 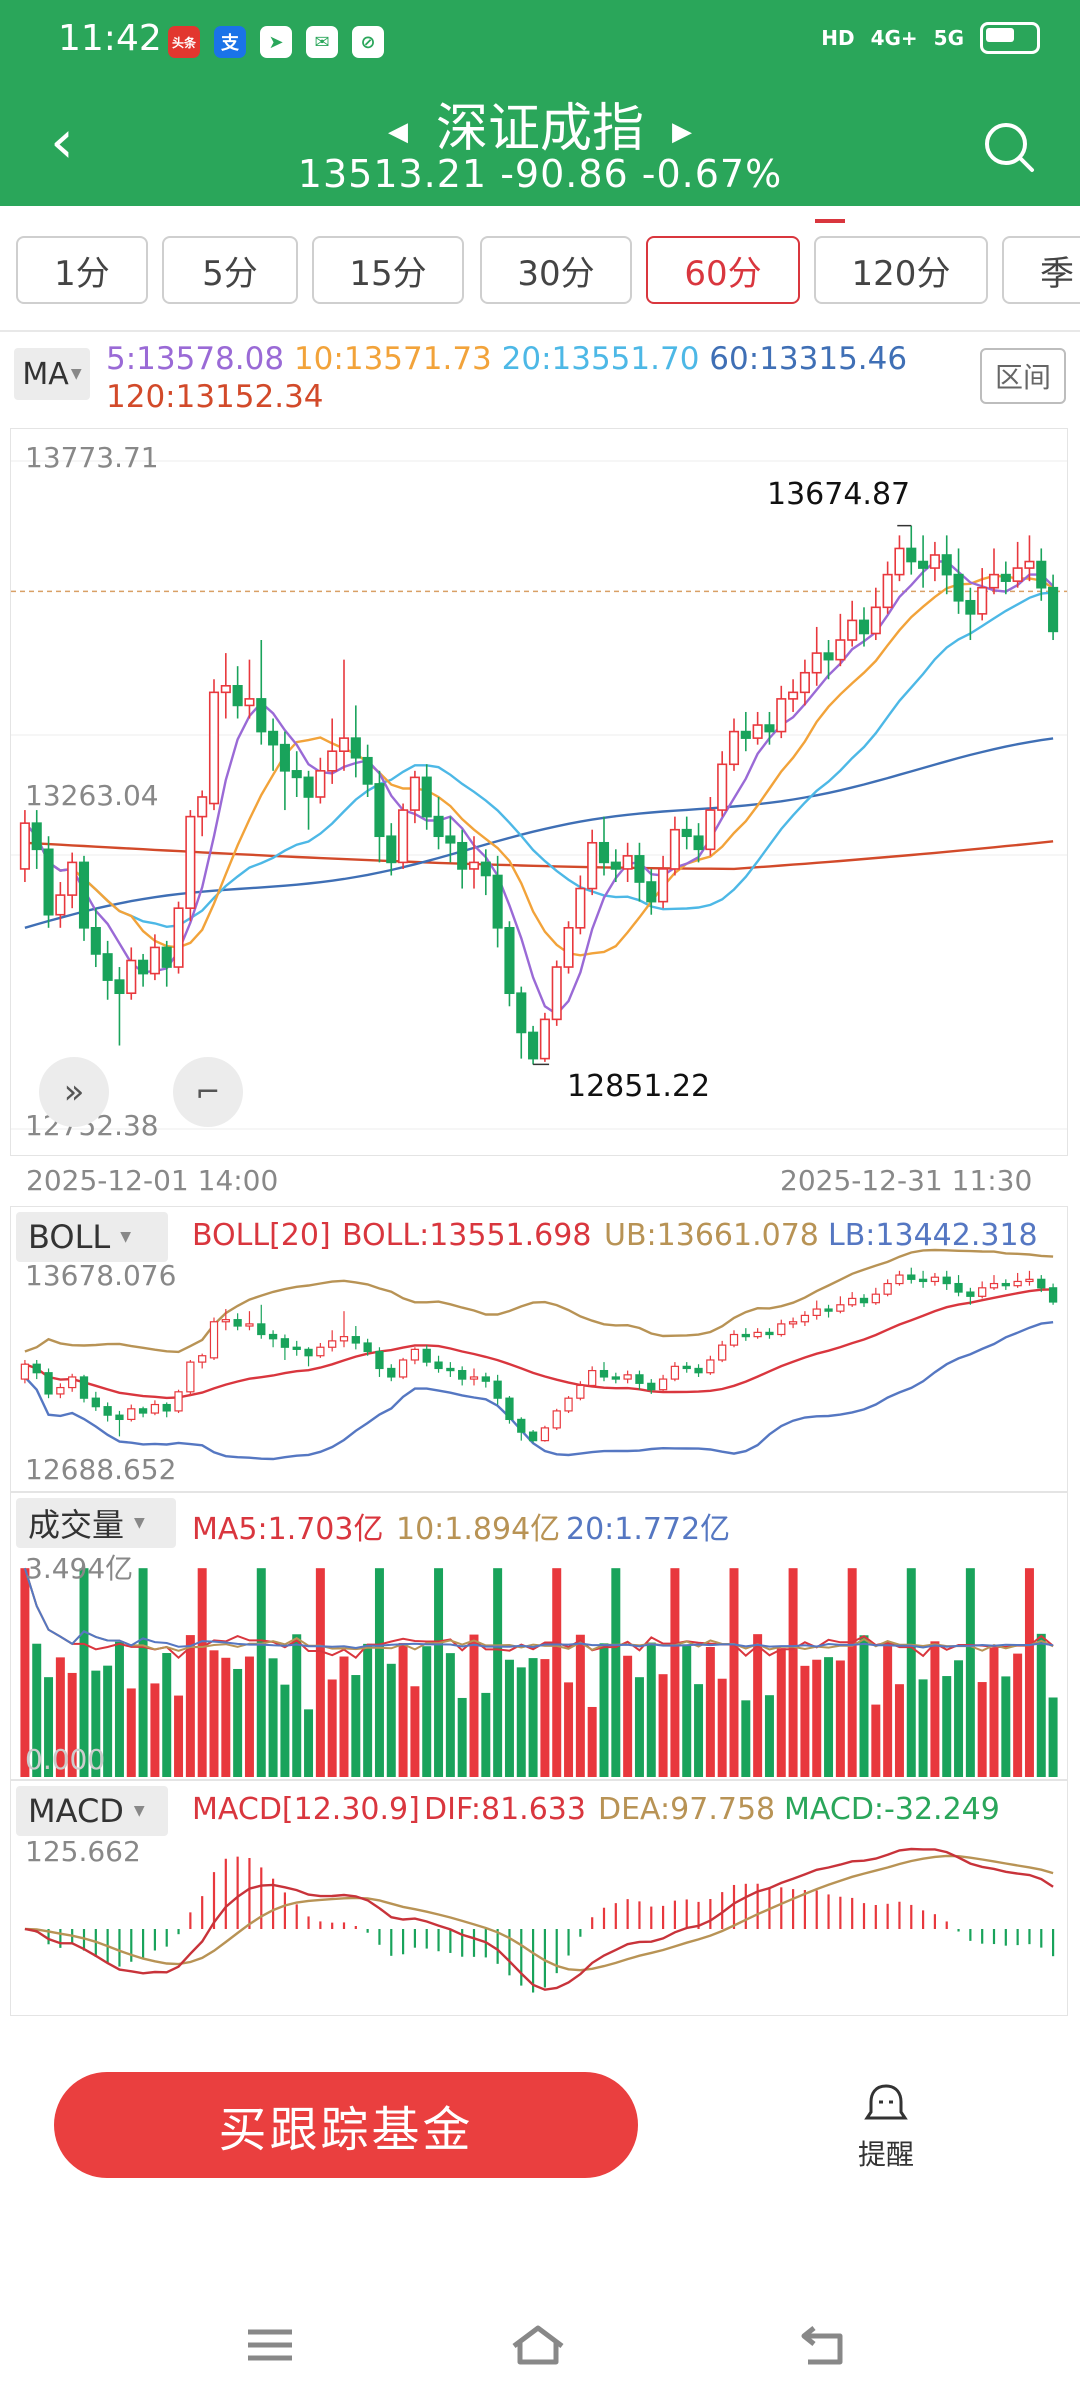 I want to click on dea-line, so click(x=539, y=1913).